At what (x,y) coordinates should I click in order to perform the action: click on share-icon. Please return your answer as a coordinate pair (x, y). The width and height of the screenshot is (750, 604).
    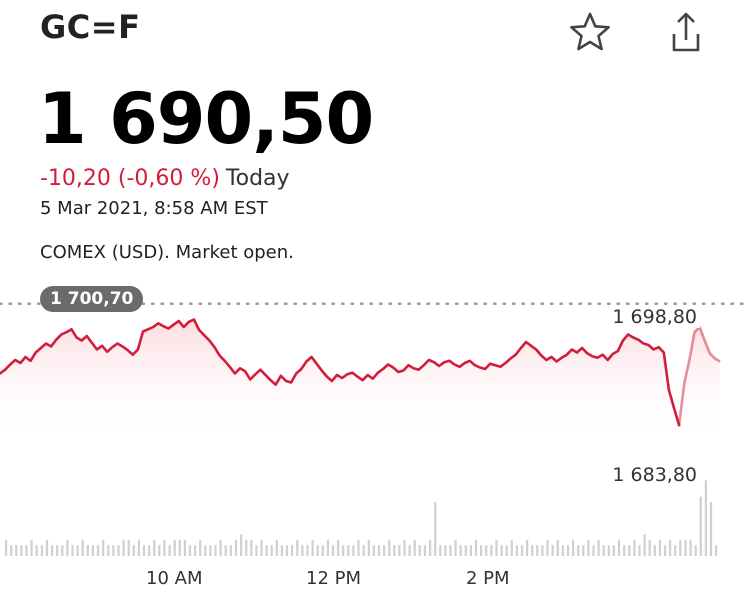
    Looking at the image, I should click on (686, 32).